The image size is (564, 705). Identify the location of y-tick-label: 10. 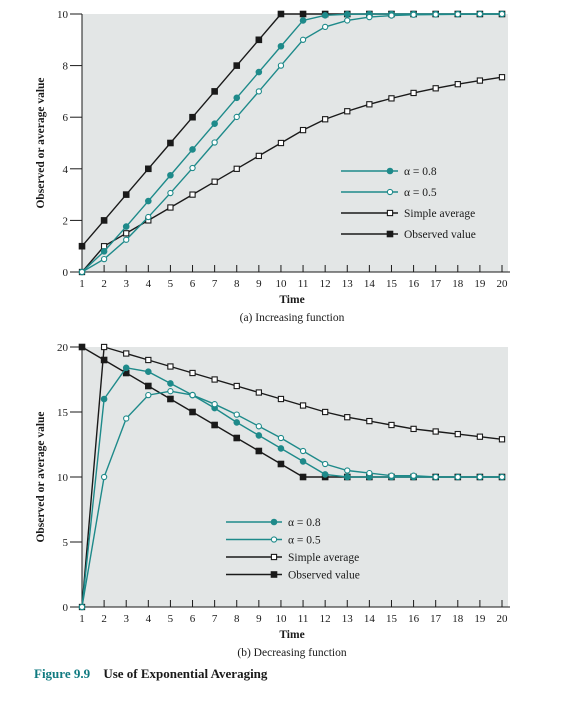
(63, 478).